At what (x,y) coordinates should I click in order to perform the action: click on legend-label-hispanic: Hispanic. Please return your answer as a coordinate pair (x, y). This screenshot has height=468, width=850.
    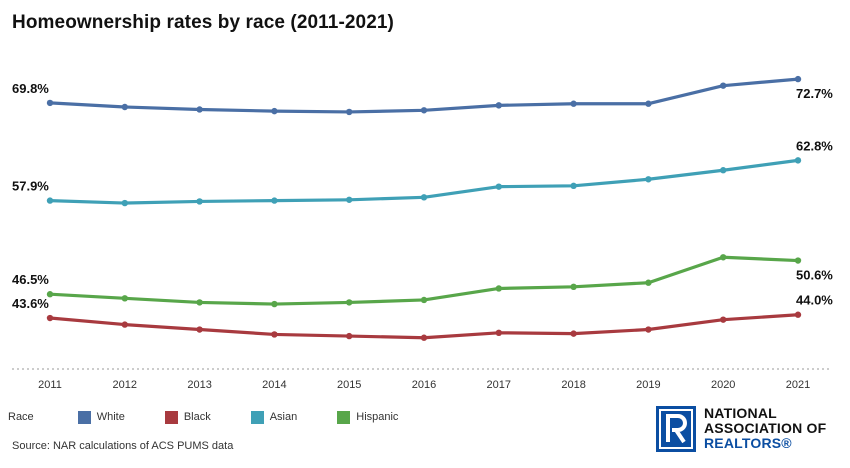
    Looking at the image, I should click on (377, 417).